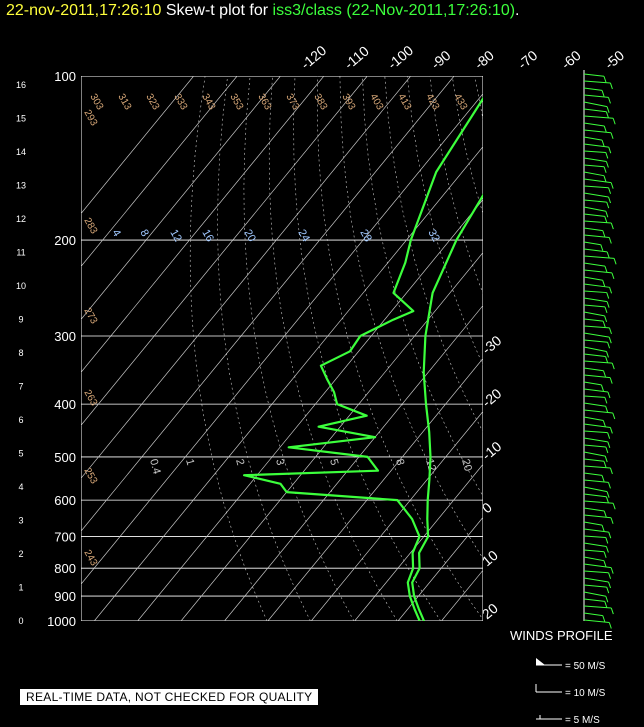 The height and width of the screenshot is (727, 644). I want to click on height-tick-label: 10, so click(21, 286).